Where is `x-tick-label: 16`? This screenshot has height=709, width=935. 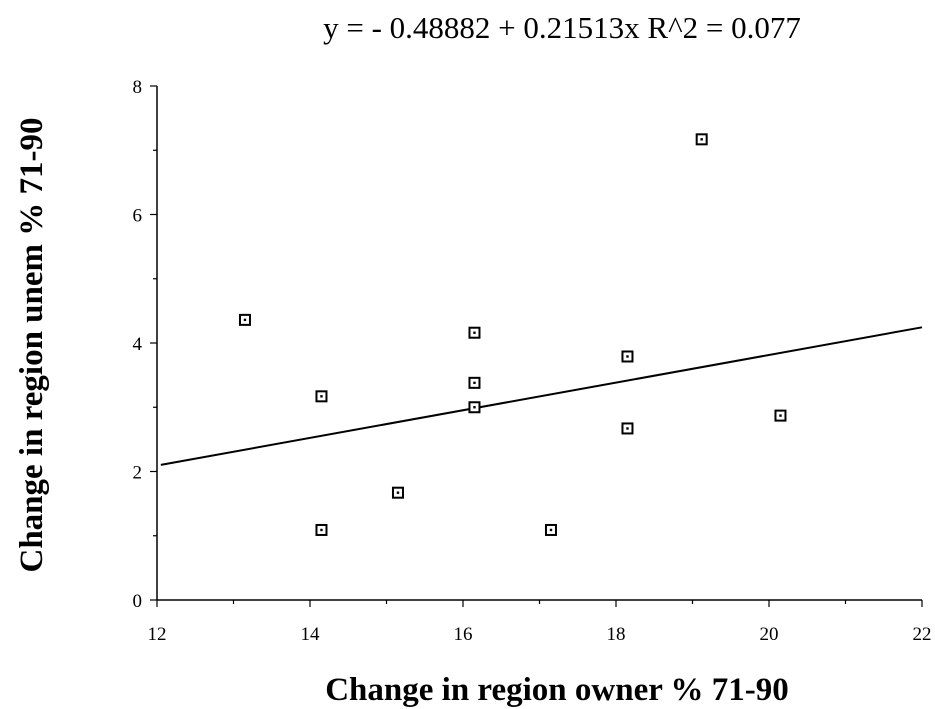
x-tick-label: 16 is located at coordinates (463, 634).